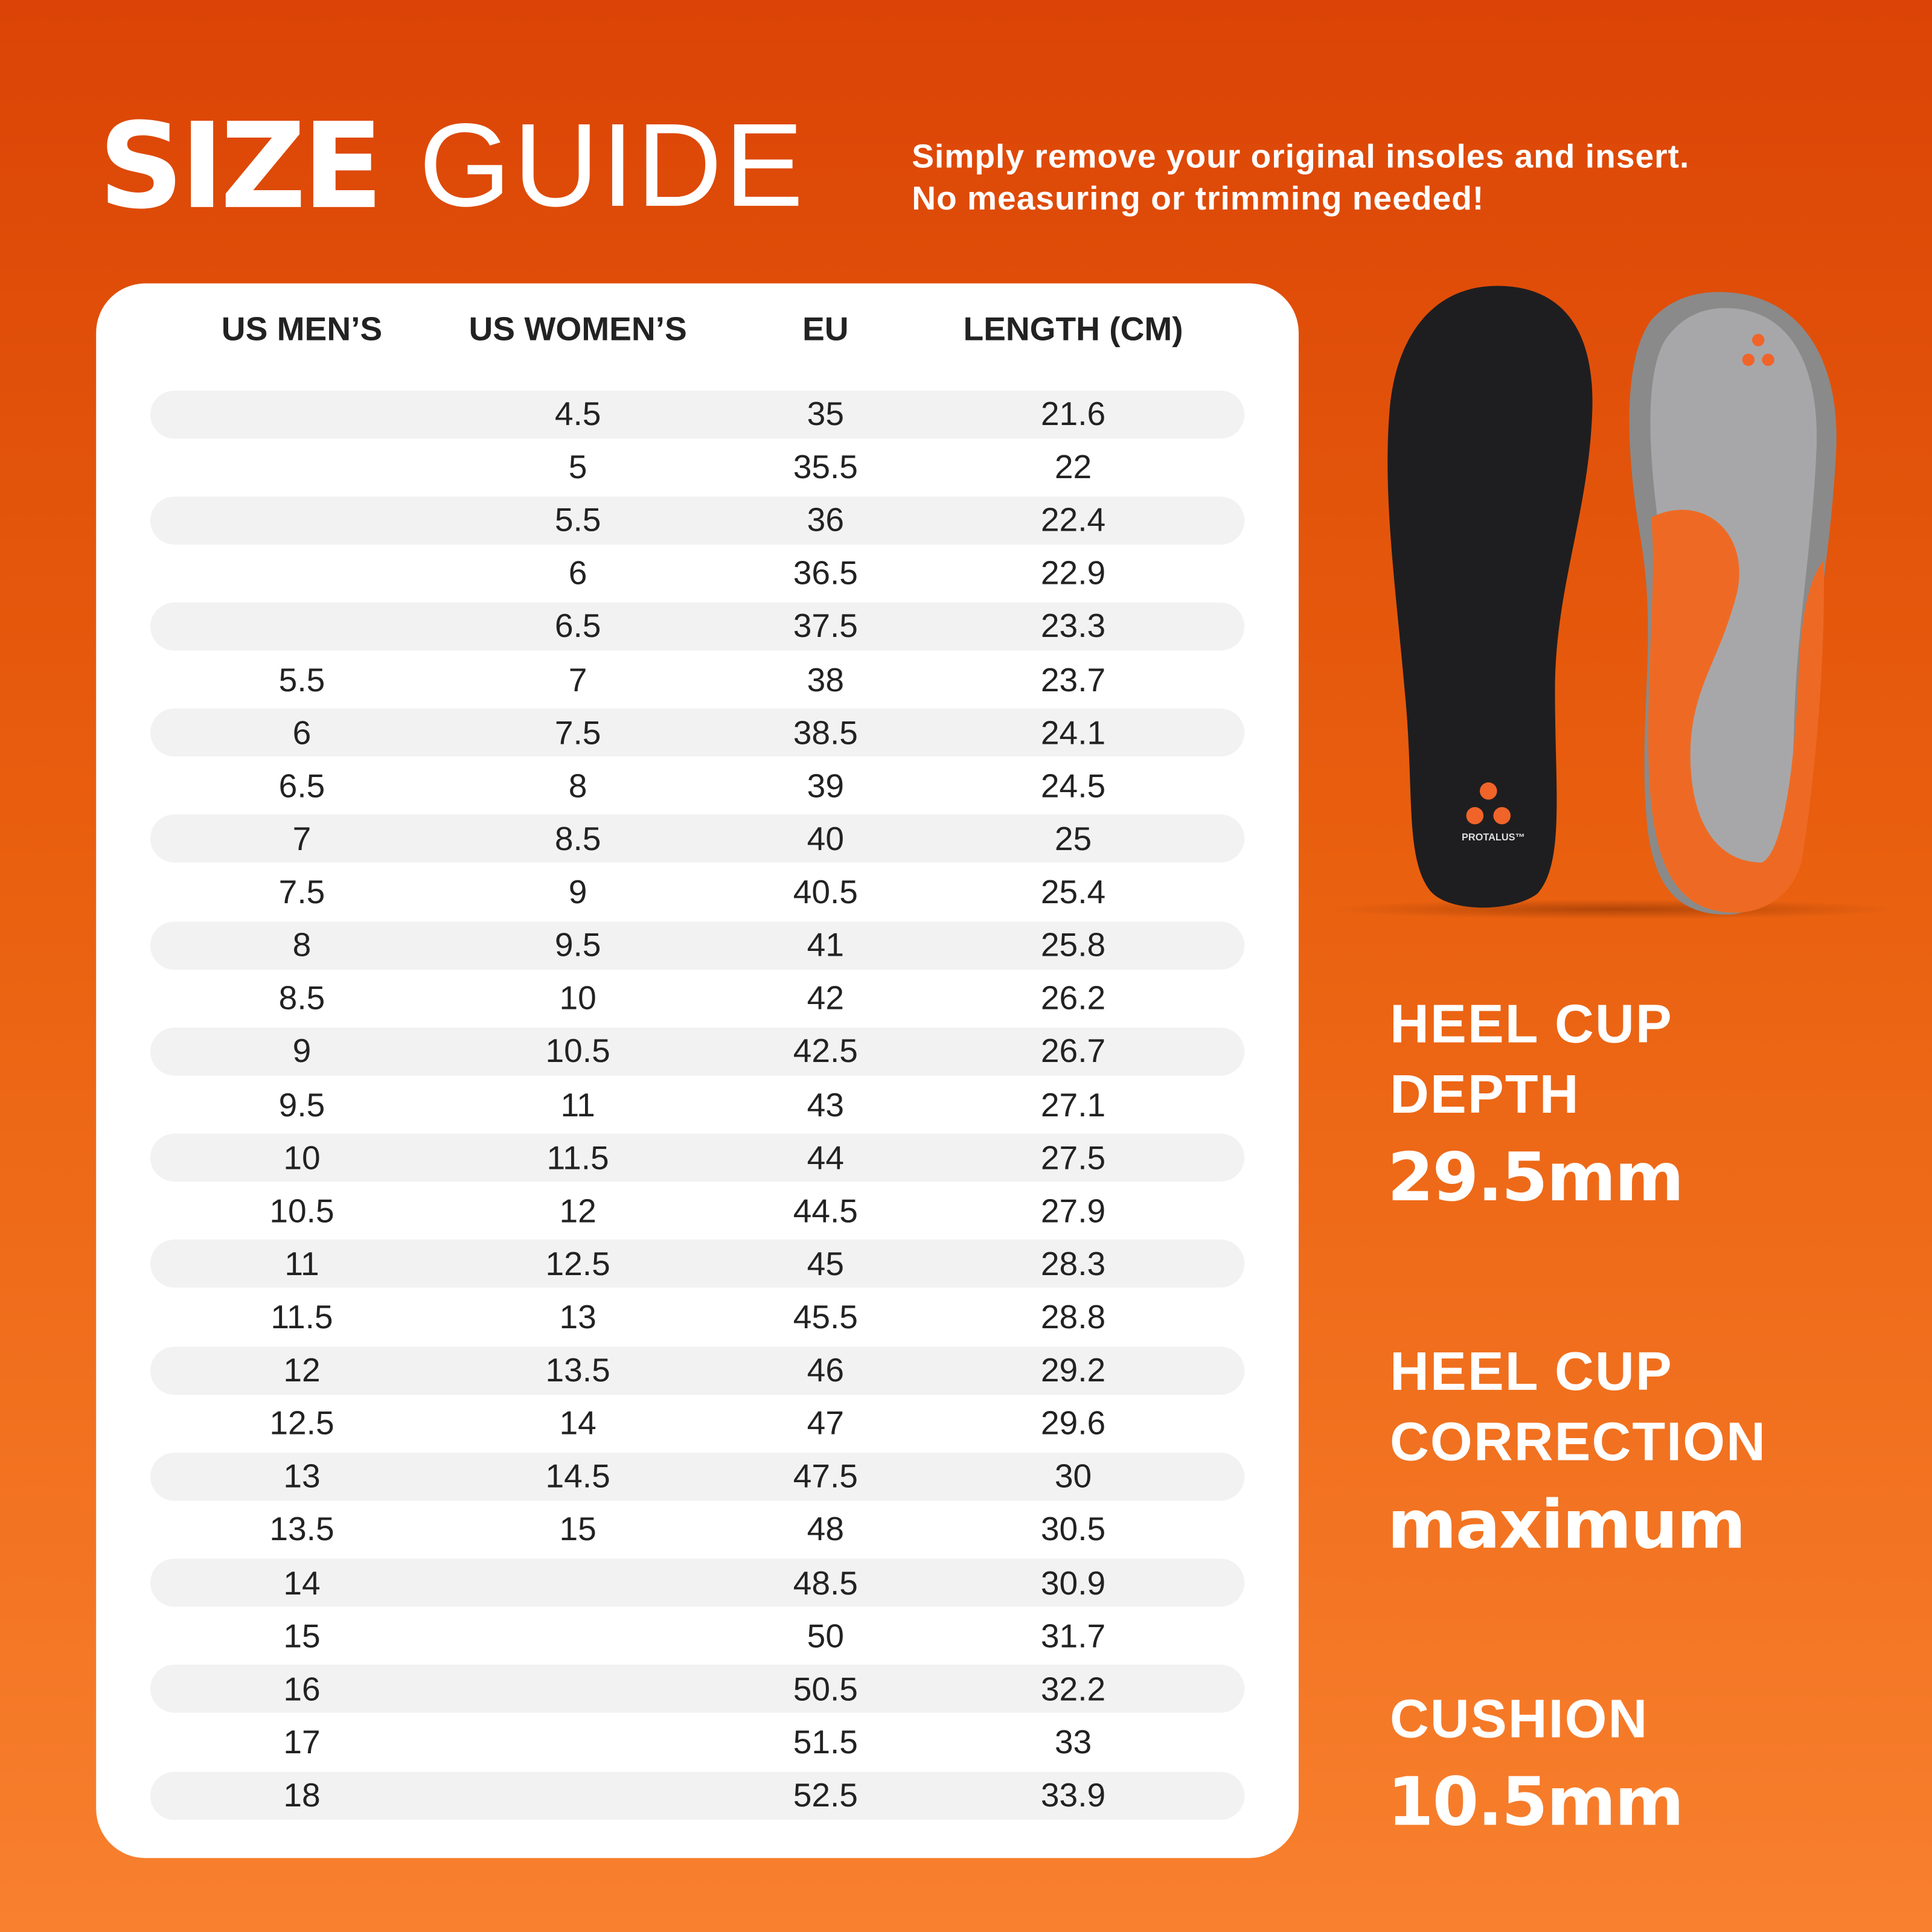  I want to click on table-cell: 29.2, so click(1073, 1370).